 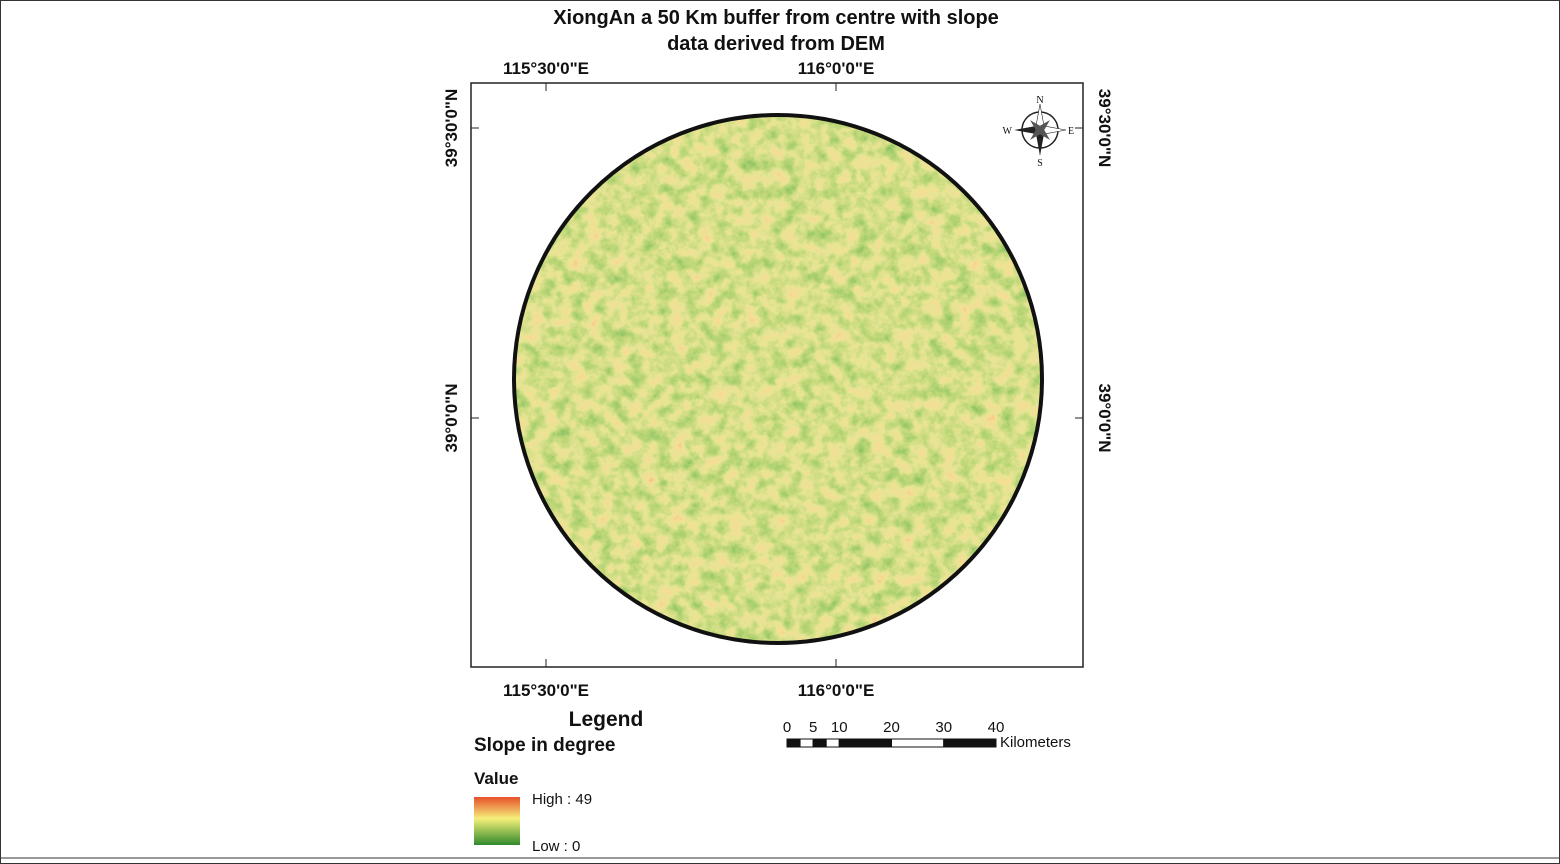 I want to click on scale-tick-label: 30, so click(x=943, y=727).